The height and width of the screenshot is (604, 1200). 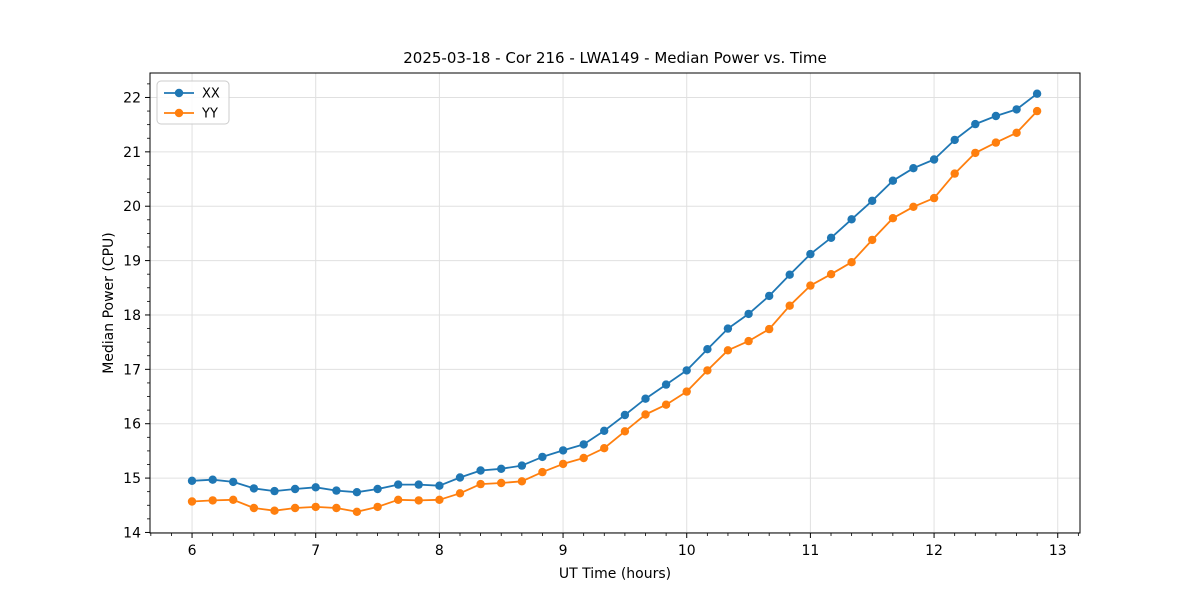 I want to click on legend-marker-XX, so click(x=179, y=93).